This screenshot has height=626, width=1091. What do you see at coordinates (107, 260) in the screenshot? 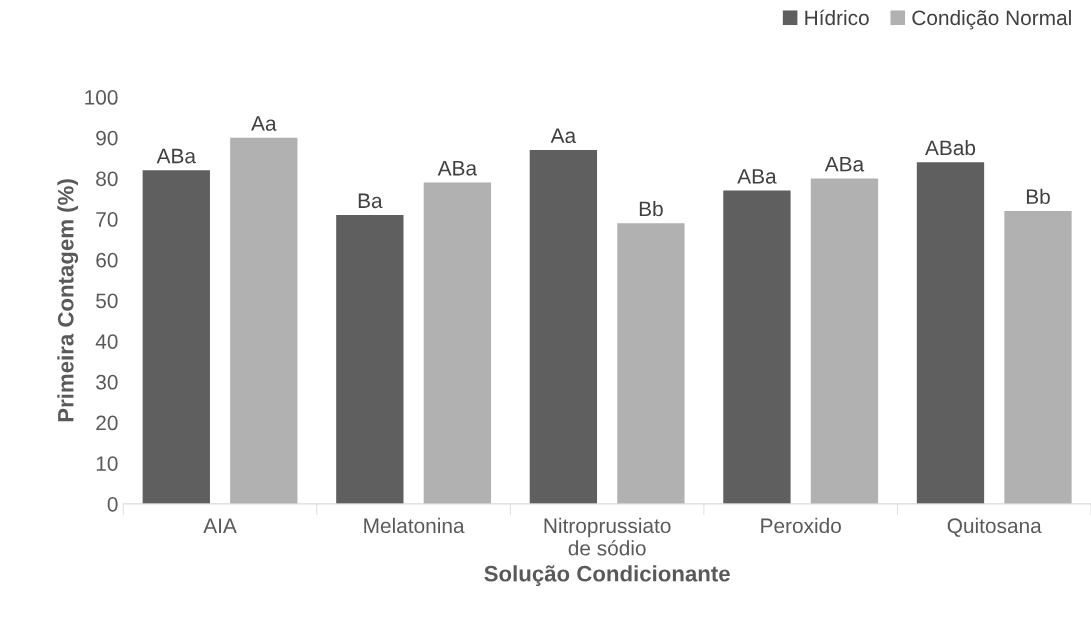
I see `y-tick-label: 60` at bounding box center [107, 260].